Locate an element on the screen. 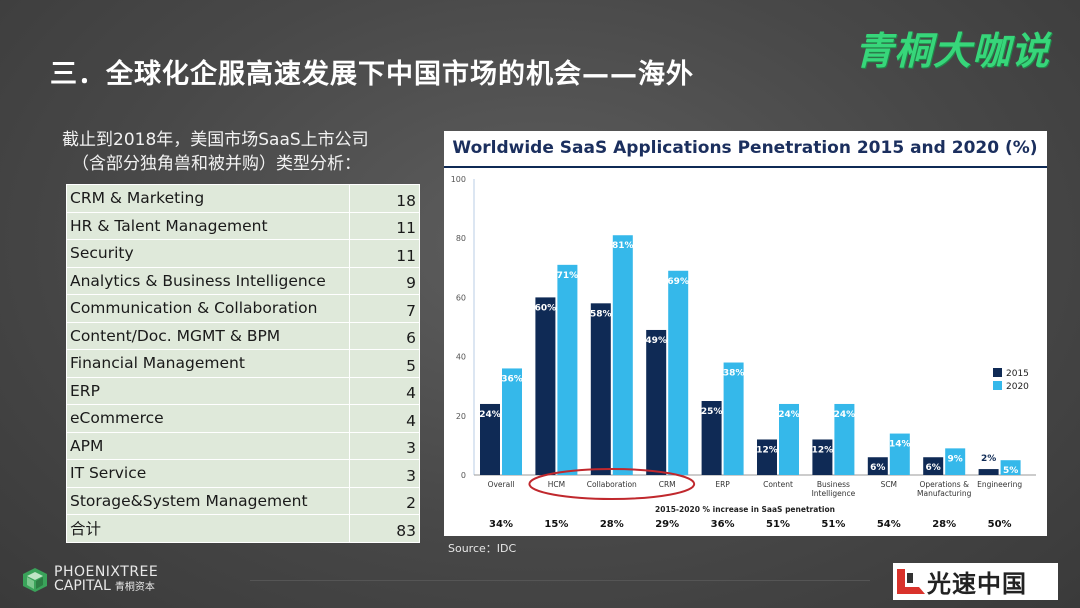 The image size is (1080, 608). category-count: 3 is located at coordinates (384, 473).